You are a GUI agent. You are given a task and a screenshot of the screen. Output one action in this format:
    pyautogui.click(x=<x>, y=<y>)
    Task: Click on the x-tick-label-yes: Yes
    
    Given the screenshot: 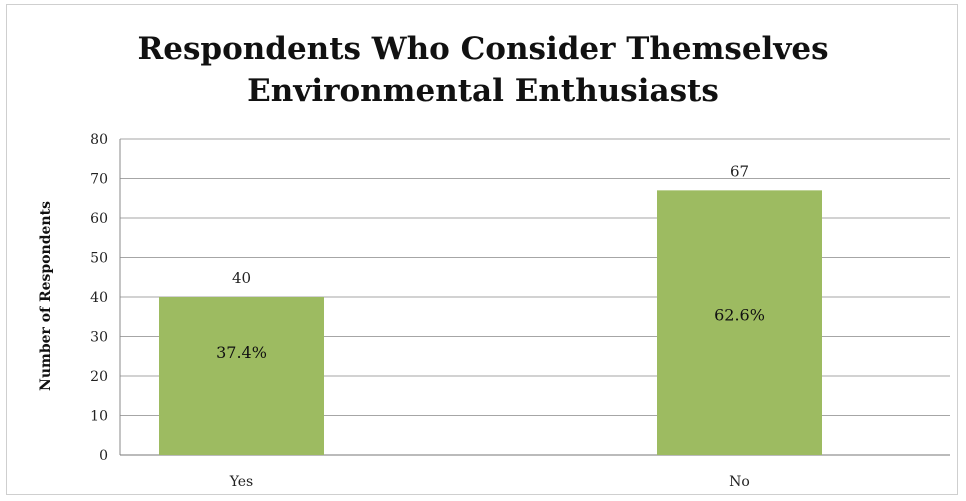 What is the action you would take?
    pyautogui.click(x=241, y=482)
    